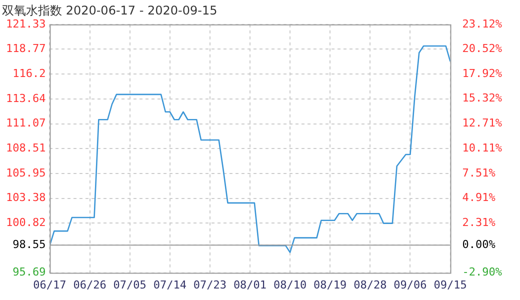 This screenshot has width=520, height=300. What do you see at coordinates (29, 244) in the screenshot?
I see `y-tick-label: 98.55` at bounding box center [29, 244].